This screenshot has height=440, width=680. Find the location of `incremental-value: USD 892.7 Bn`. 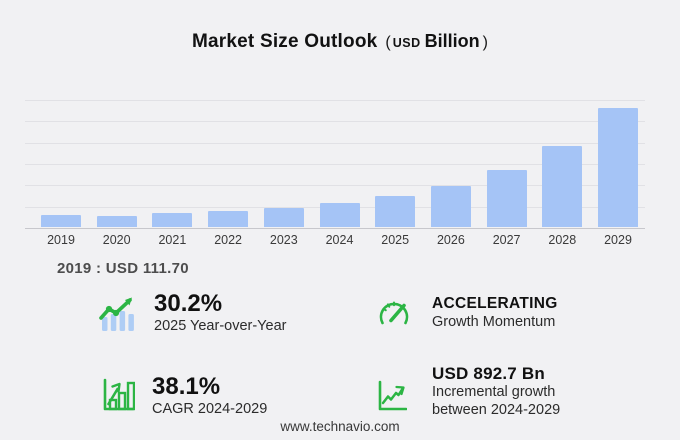

incremental-value: USD 892.7 Bn is located at coordinates (488, 373).